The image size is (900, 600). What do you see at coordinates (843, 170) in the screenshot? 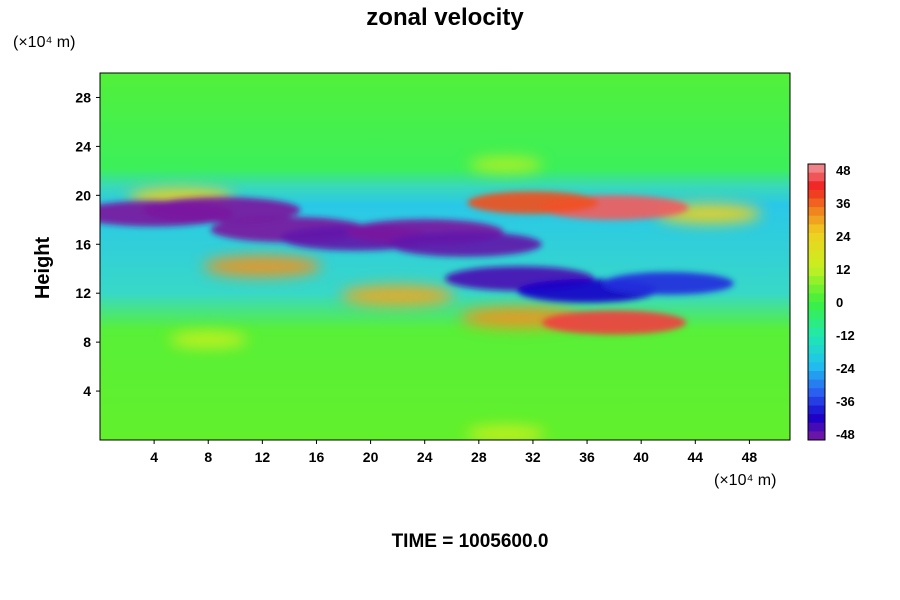
I see `colorbar-label: 48` at bounding box center [843, 170].